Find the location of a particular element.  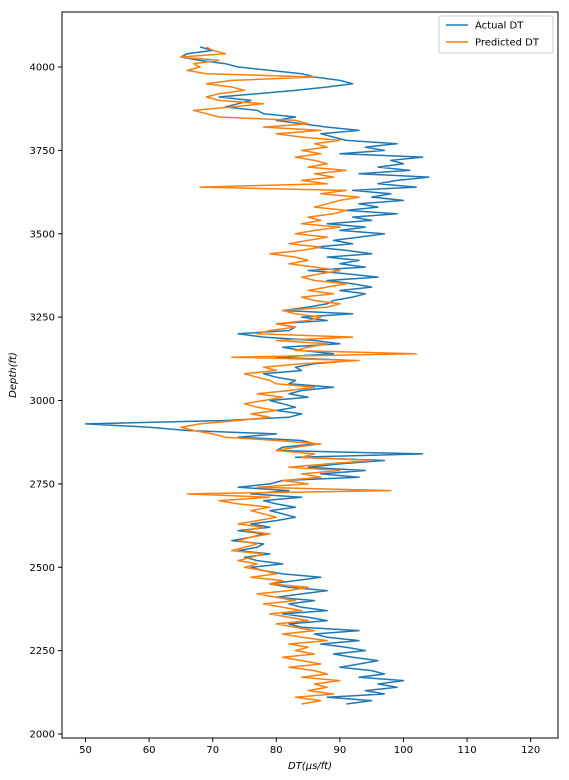

x-tick-label: 70 is located at coordinates (212, 750).